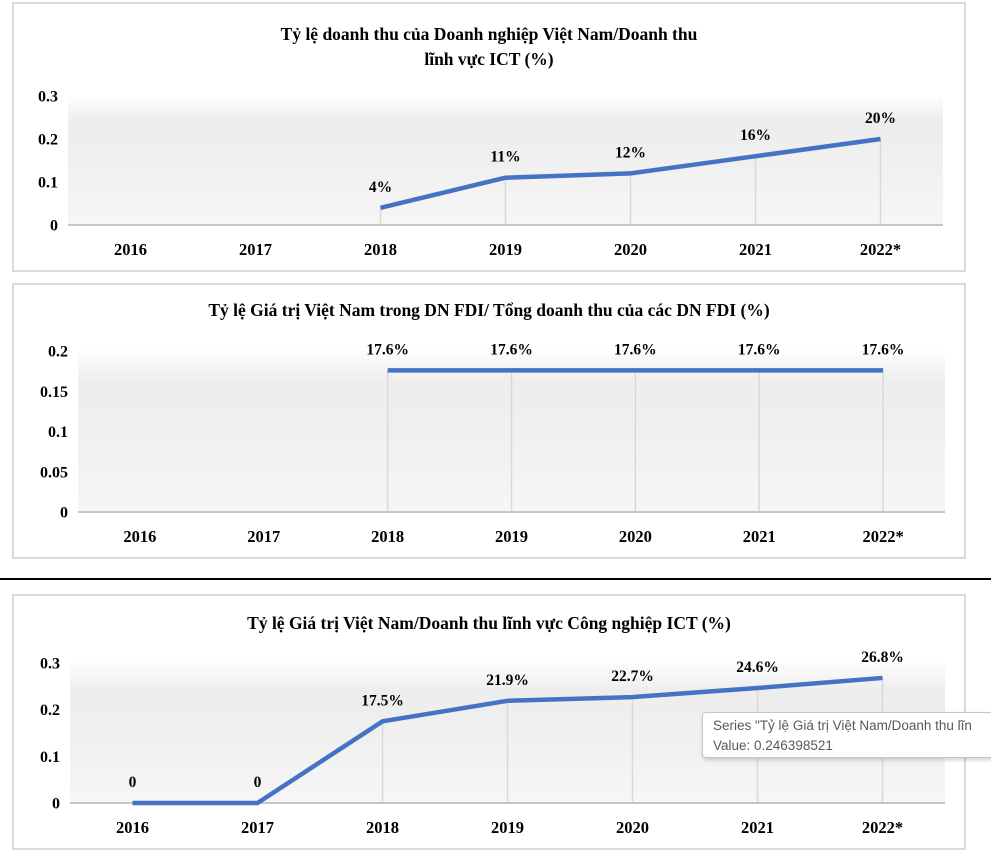 The width and height of the screenshot is (991, 864). I want to click on tooltip-value-text: Value: 0.246398521, so click(773, 745).